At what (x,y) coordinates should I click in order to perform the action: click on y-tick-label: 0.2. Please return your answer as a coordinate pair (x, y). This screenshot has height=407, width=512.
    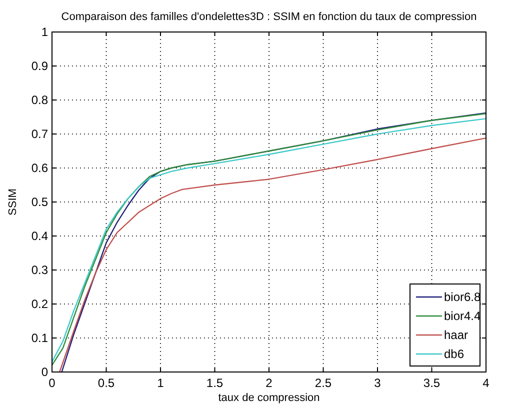
    Looking at the image, I should click on (39, 304).